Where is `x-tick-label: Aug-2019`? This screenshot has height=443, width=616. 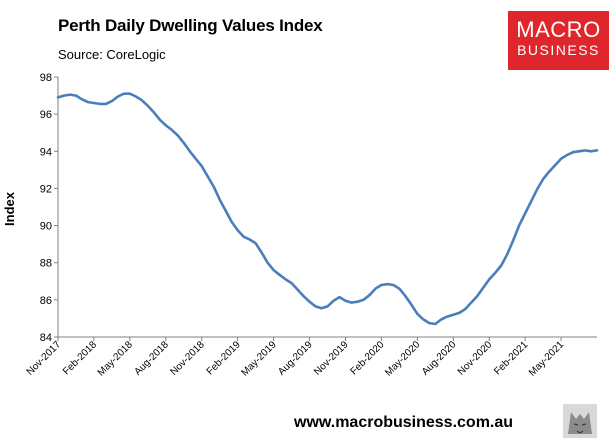
x-tick-label: Aug-2019 is located at coordinates (295, 358).